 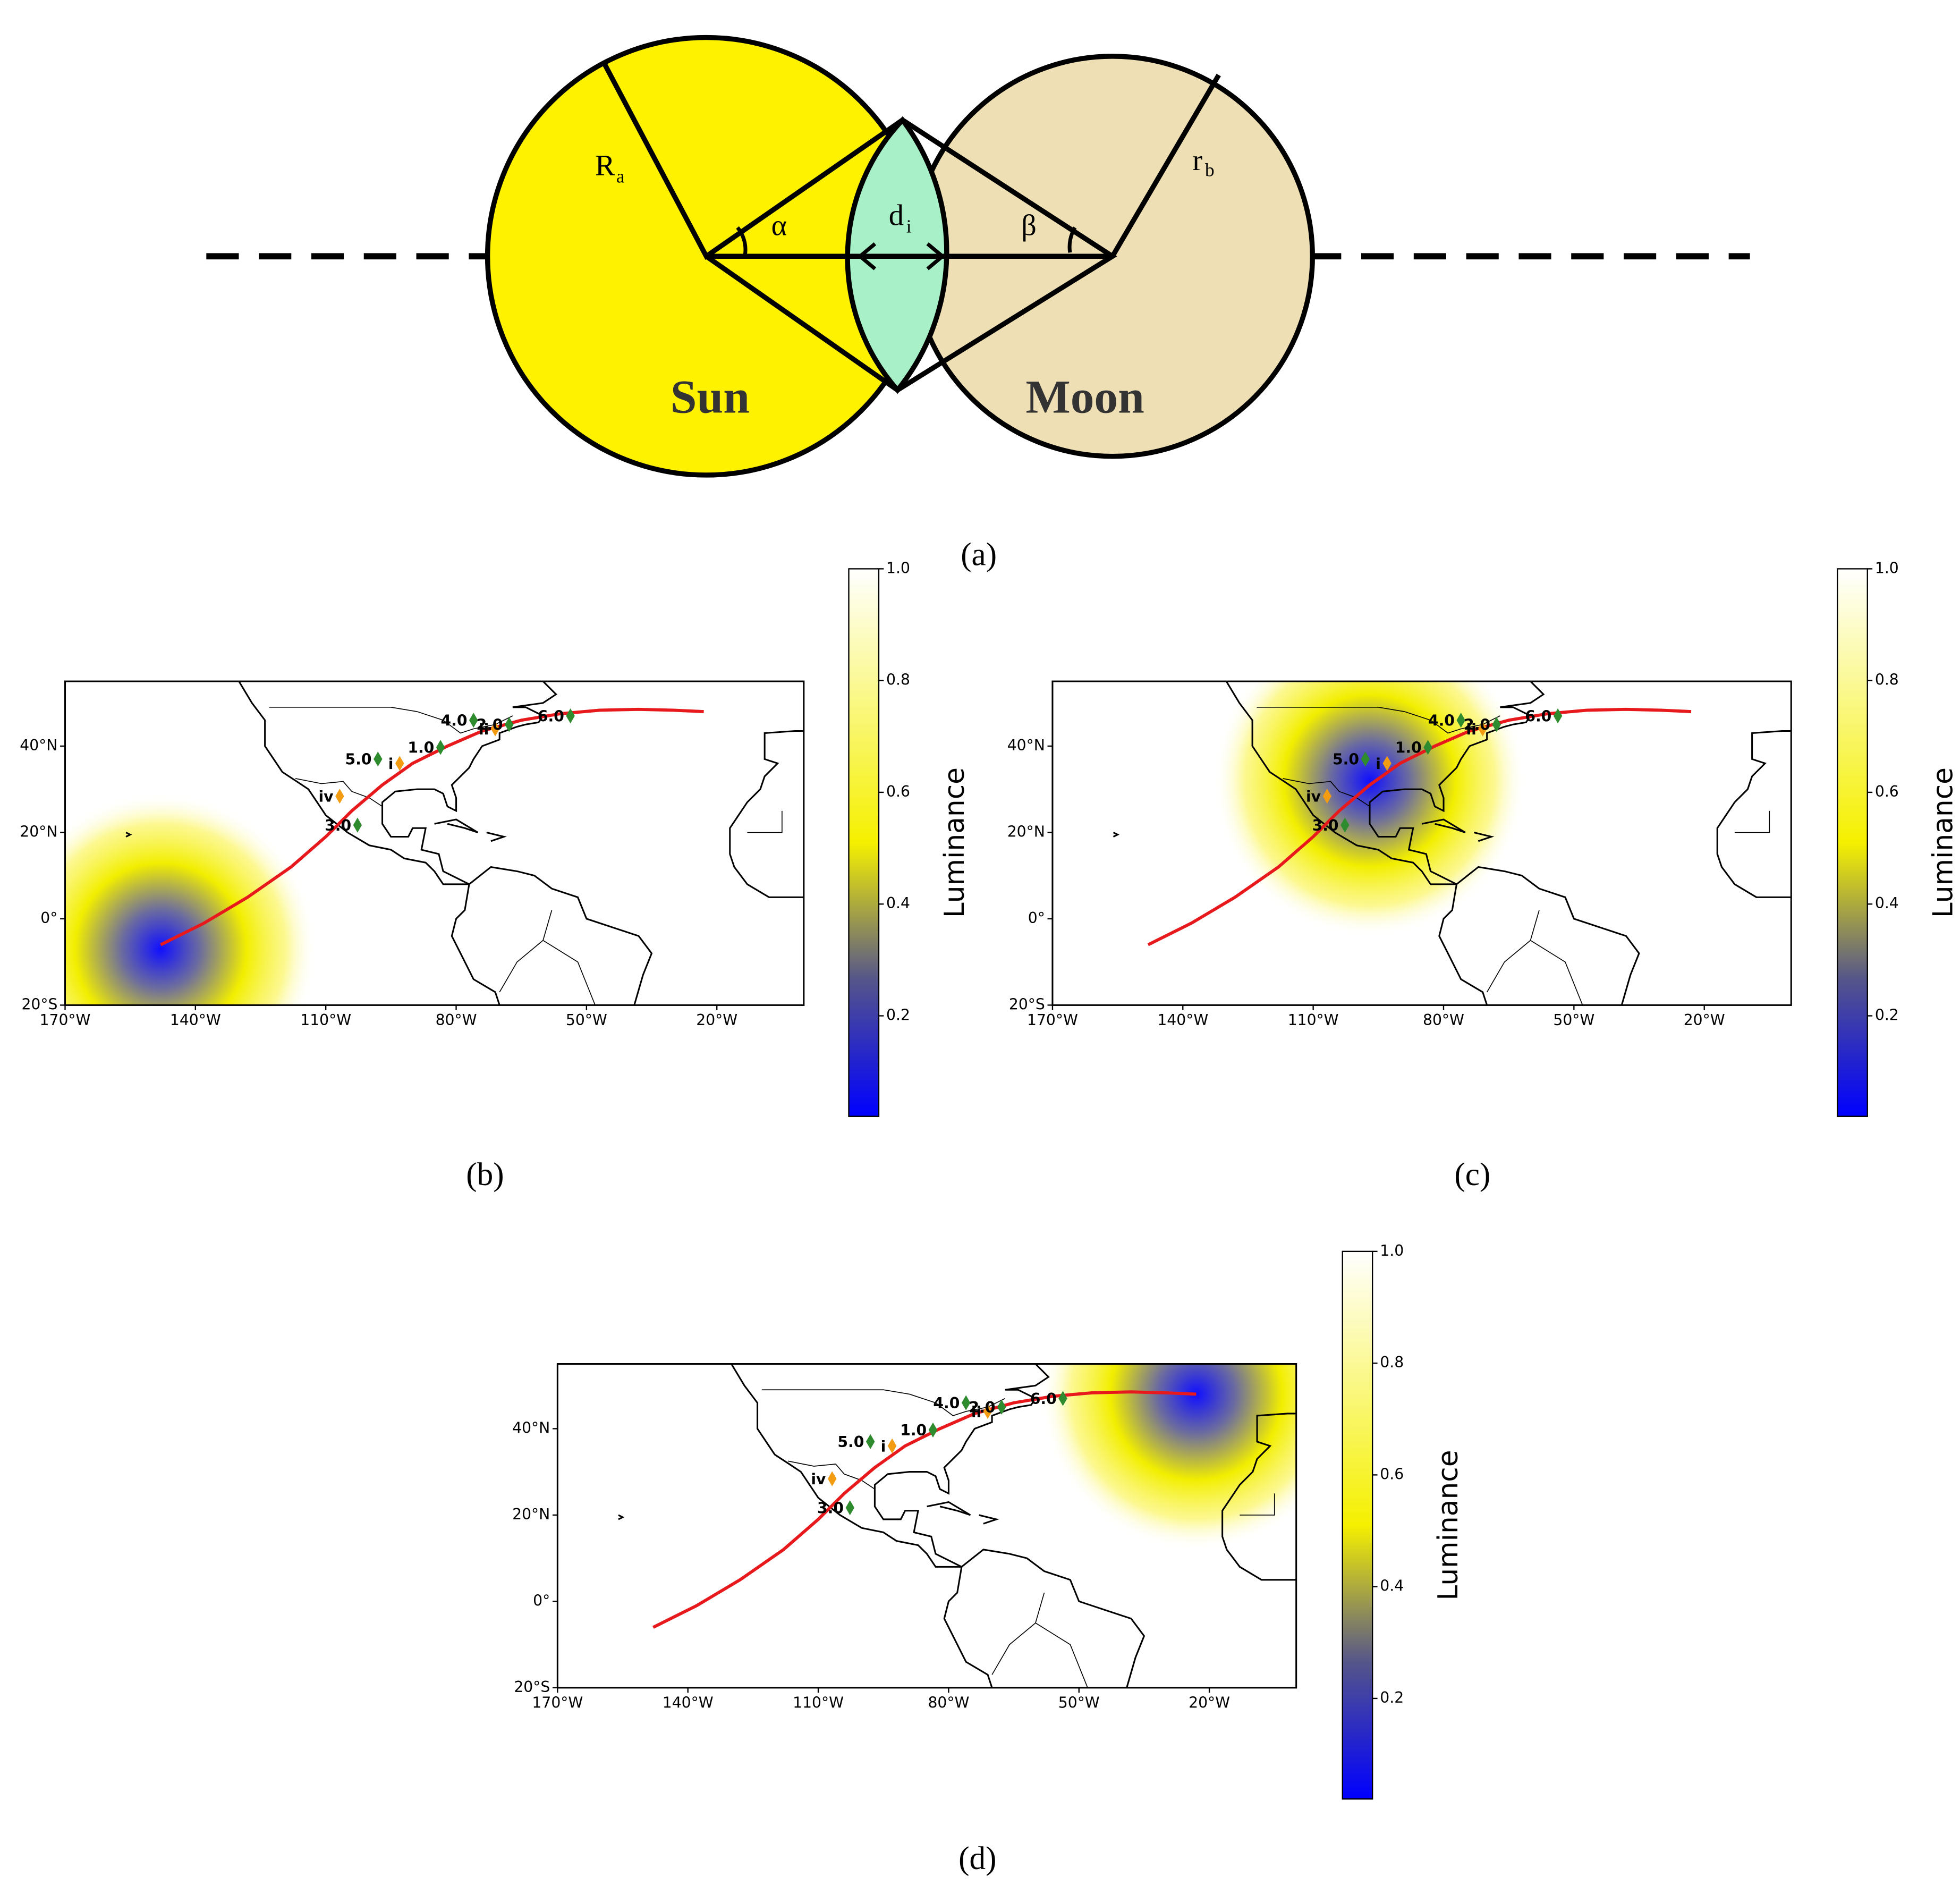 I want to click on caption: (a), so click(x=979, y=554).